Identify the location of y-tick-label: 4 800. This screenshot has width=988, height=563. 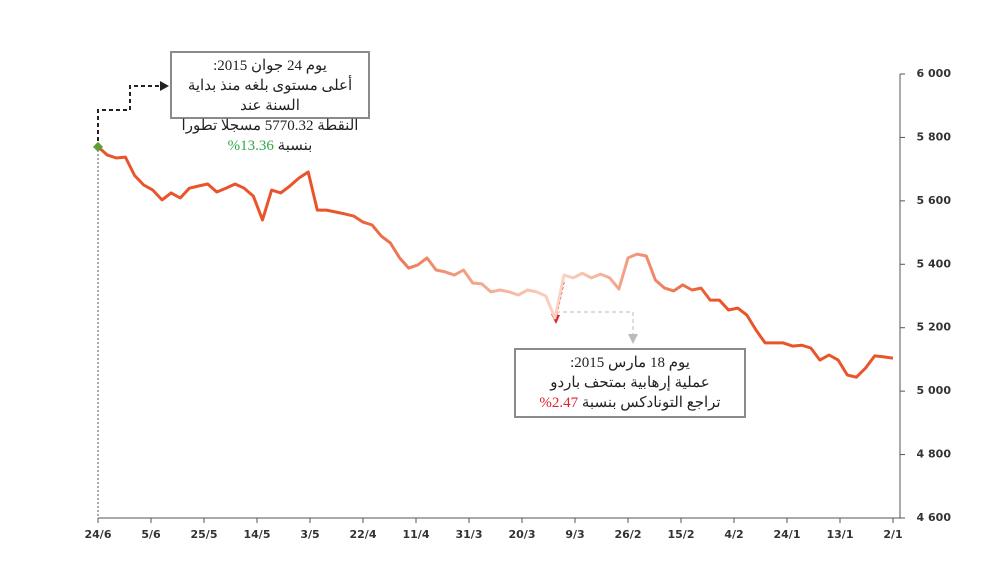
(934, 454).